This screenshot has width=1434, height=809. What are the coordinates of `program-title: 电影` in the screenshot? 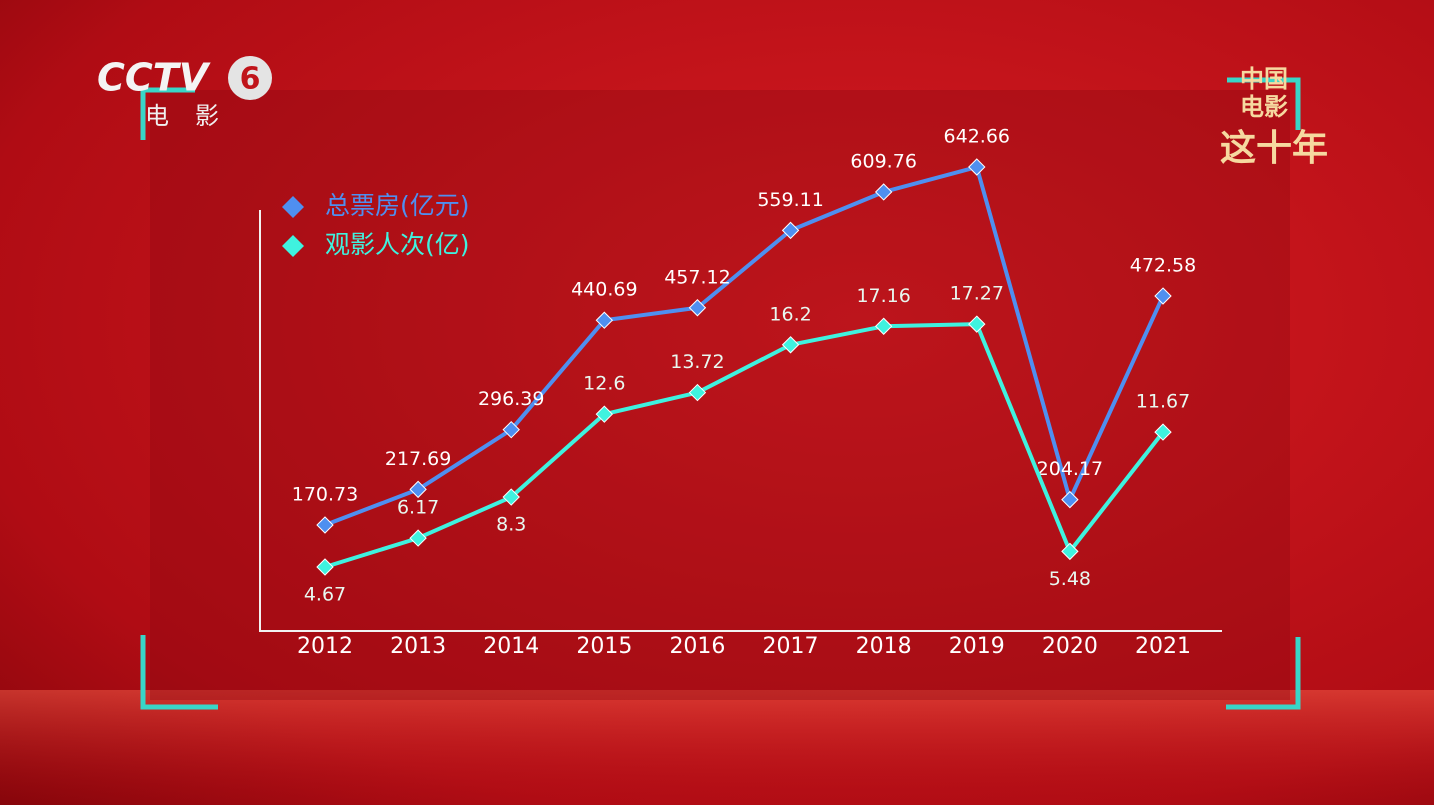 It's located at (1264, 107).